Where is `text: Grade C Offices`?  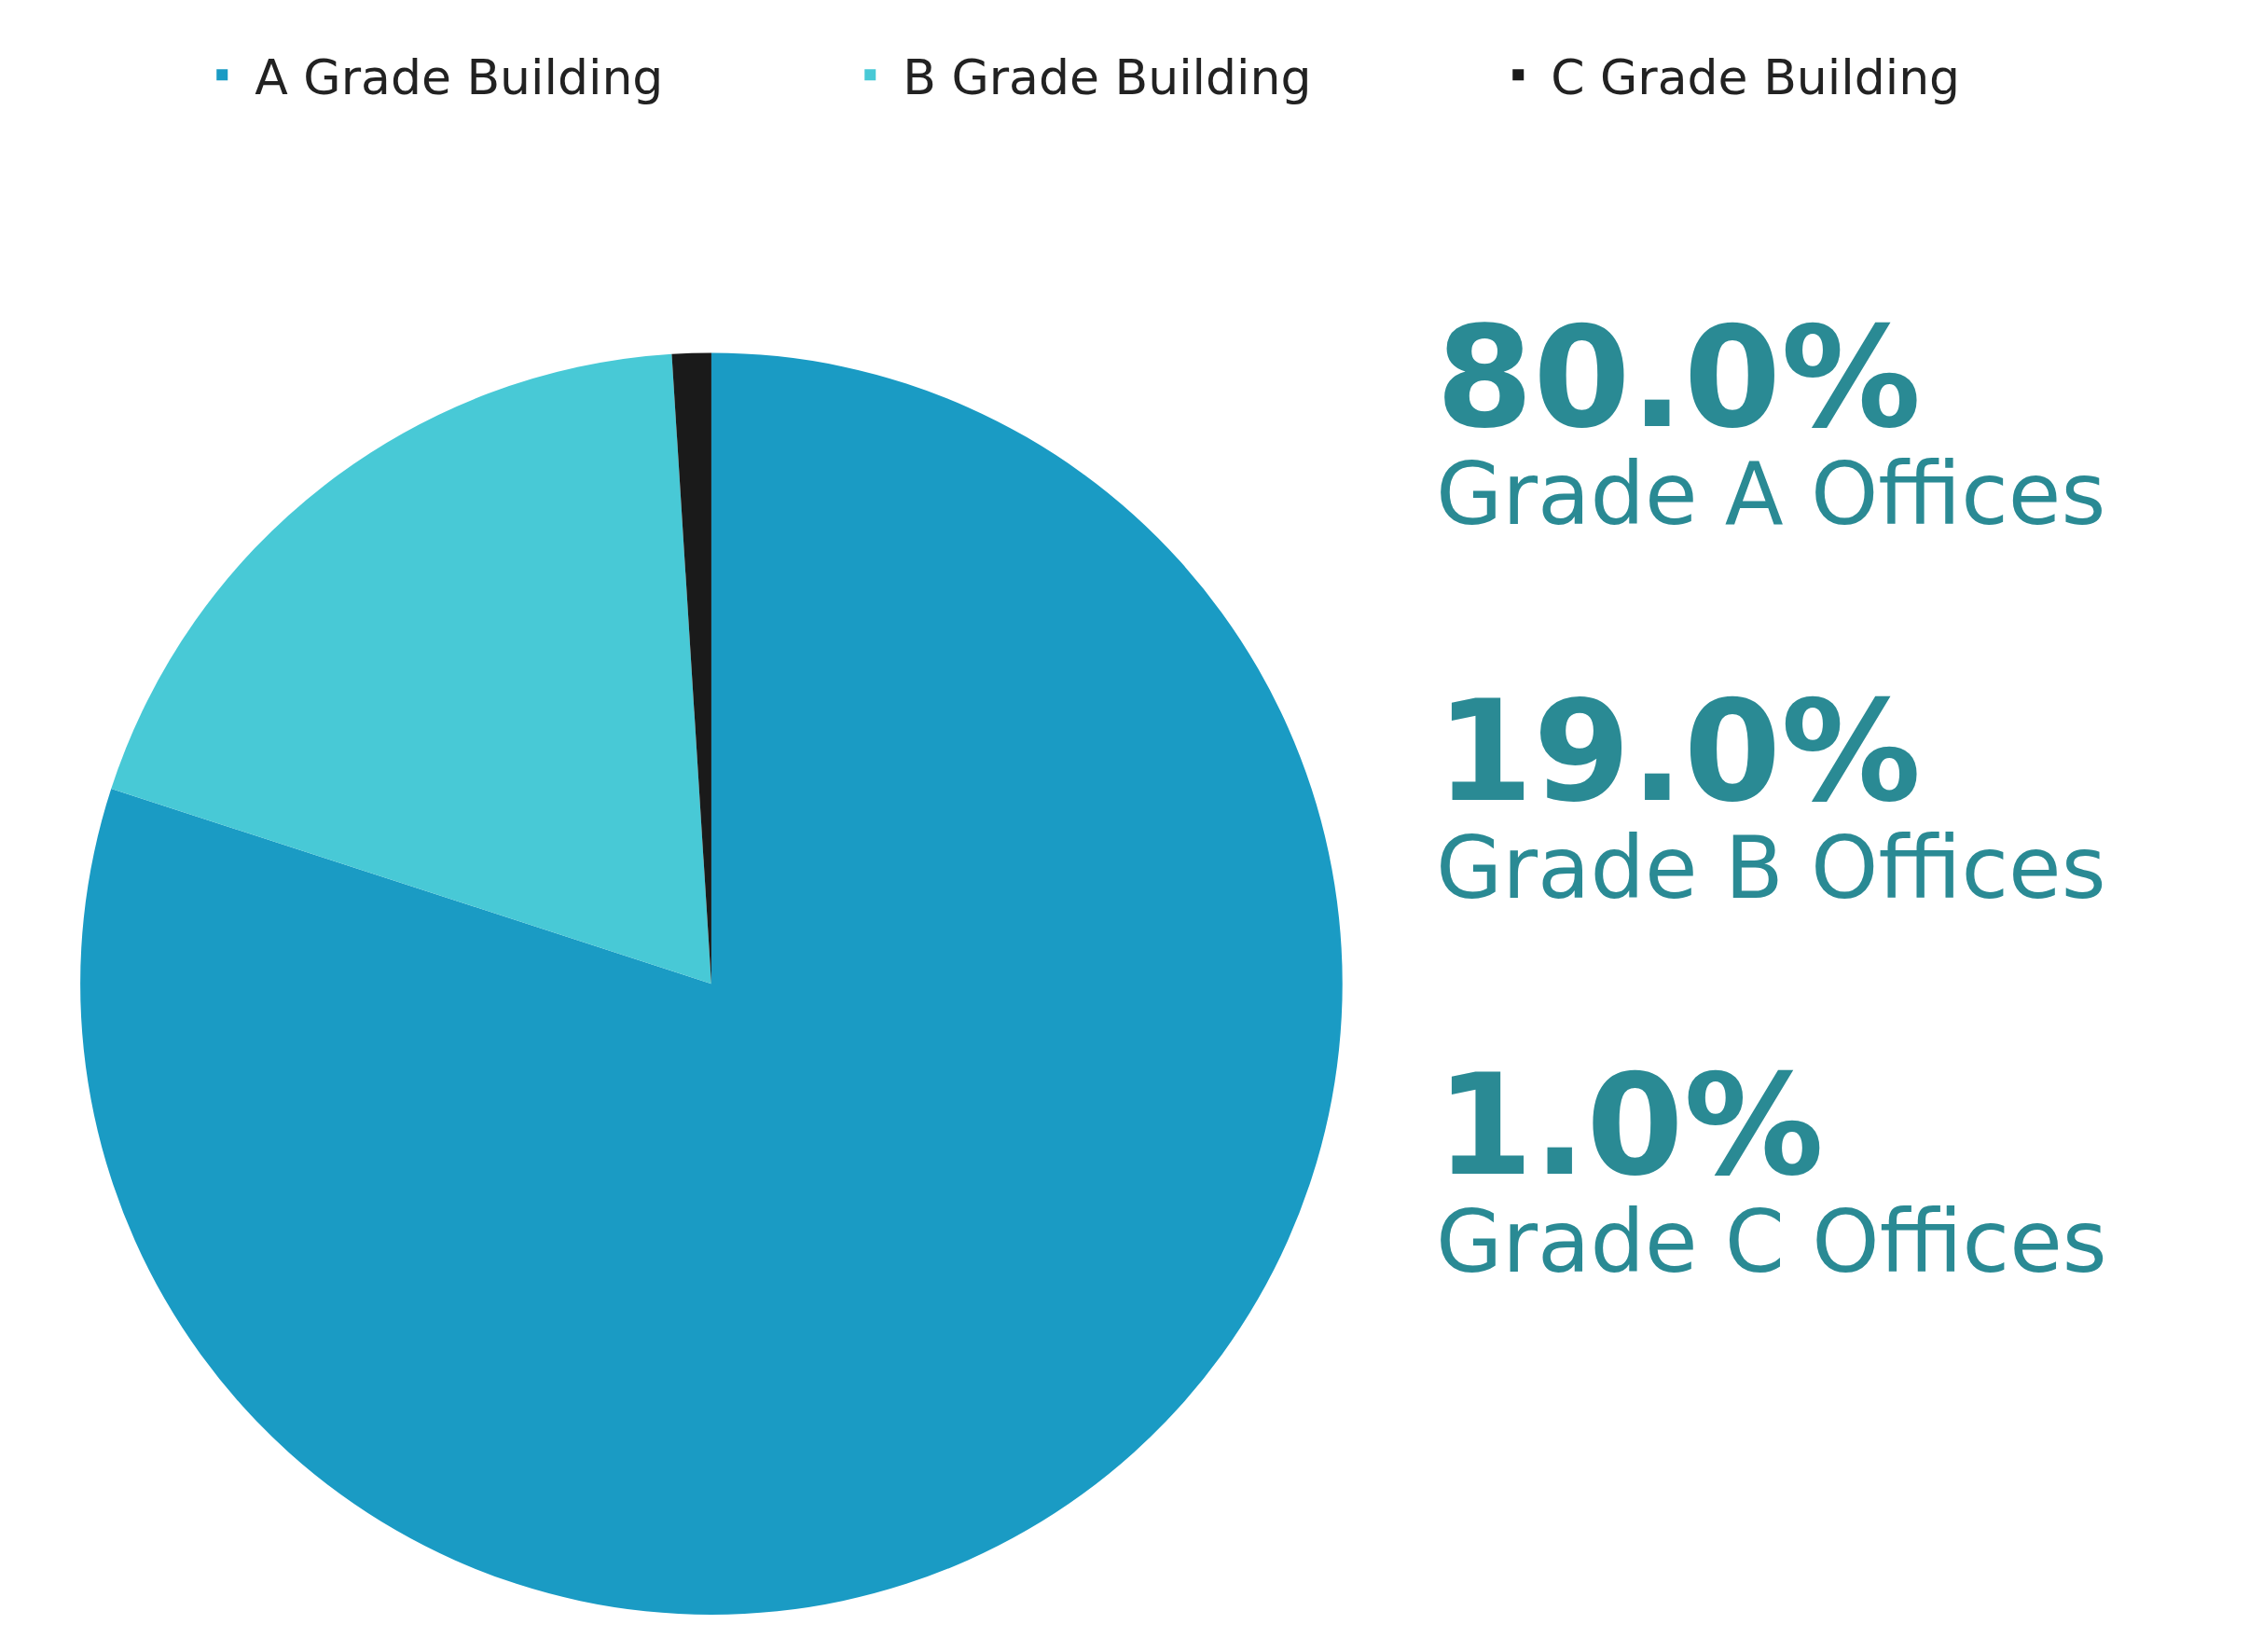
text: Grade C Offices is located at coordinates (1772, 1243).